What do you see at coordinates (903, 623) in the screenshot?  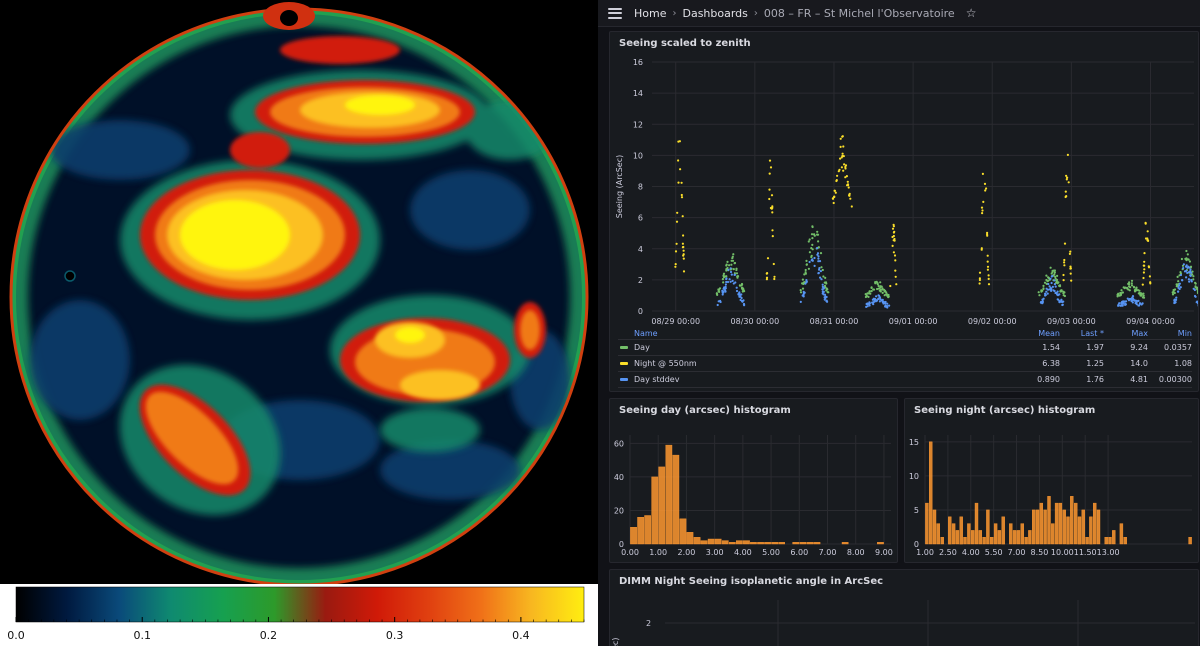 I see `dimm-chart: 2 ec)` at bounding box center [903, 623].